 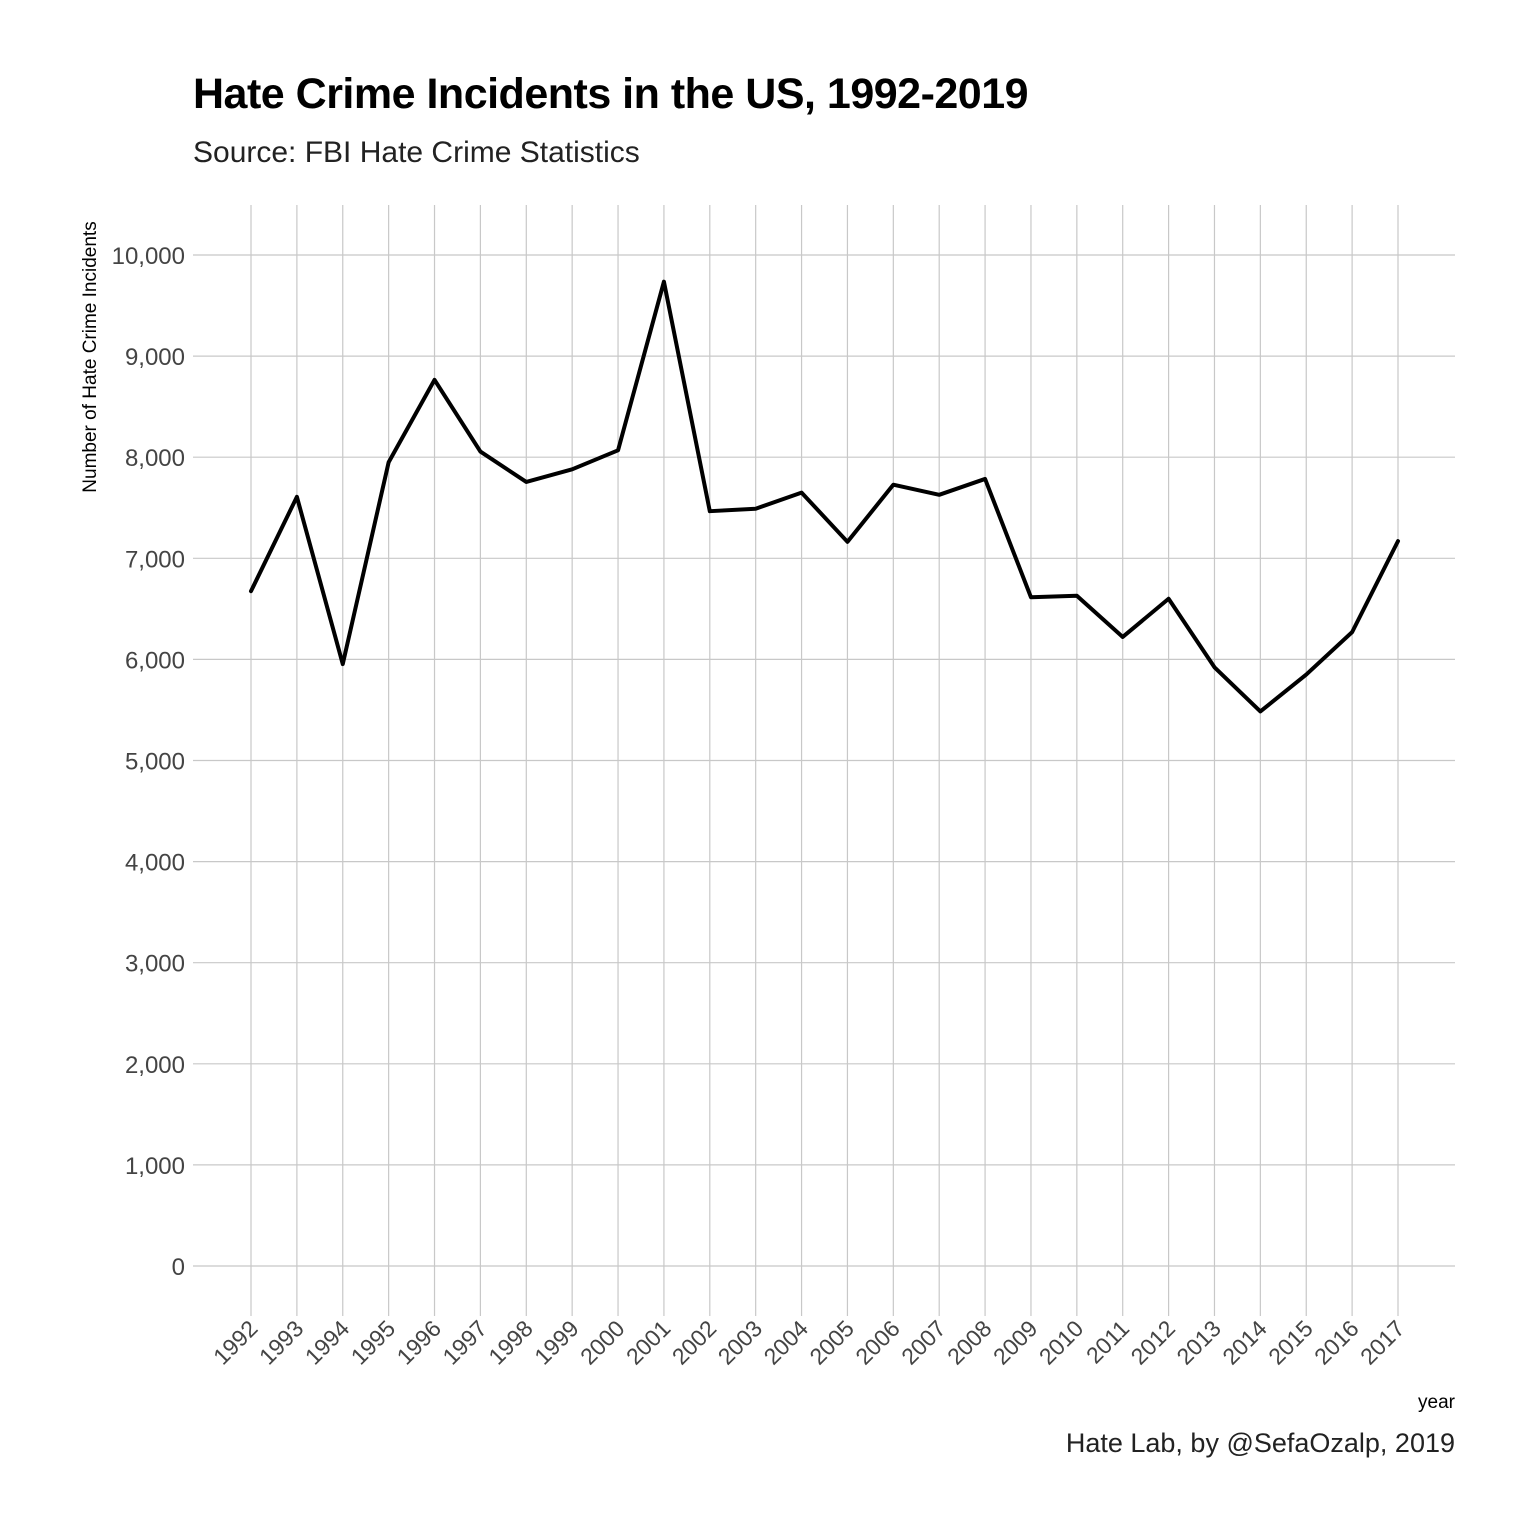 What do you see at coordinates (416, 152) in the screenshot?
I see `chart-subtitle: Source: FBI Hate Crime Statistics` at bounding box center [416, 152].